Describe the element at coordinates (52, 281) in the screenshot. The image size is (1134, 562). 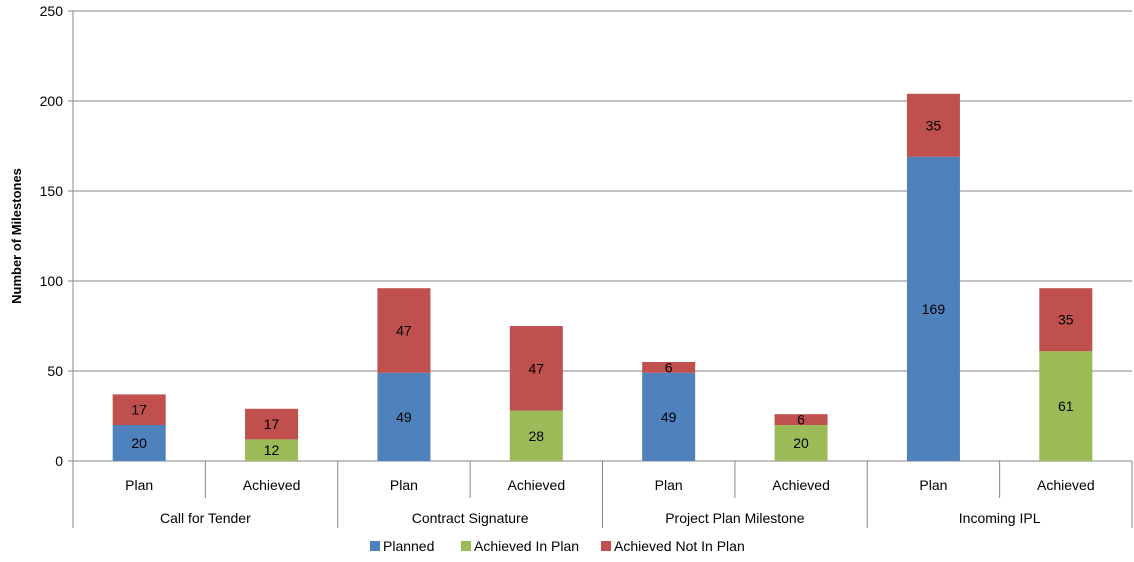
I see `y-tick-label: 100` at that location.